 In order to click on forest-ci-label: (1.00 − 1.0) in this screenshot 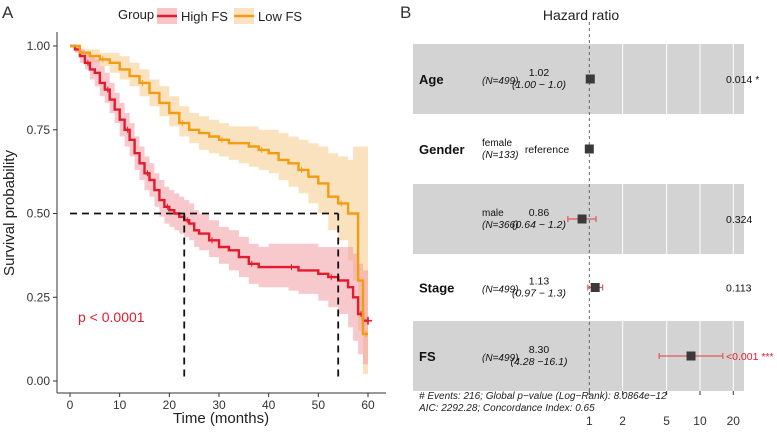, I will do `click(539, 85)`.